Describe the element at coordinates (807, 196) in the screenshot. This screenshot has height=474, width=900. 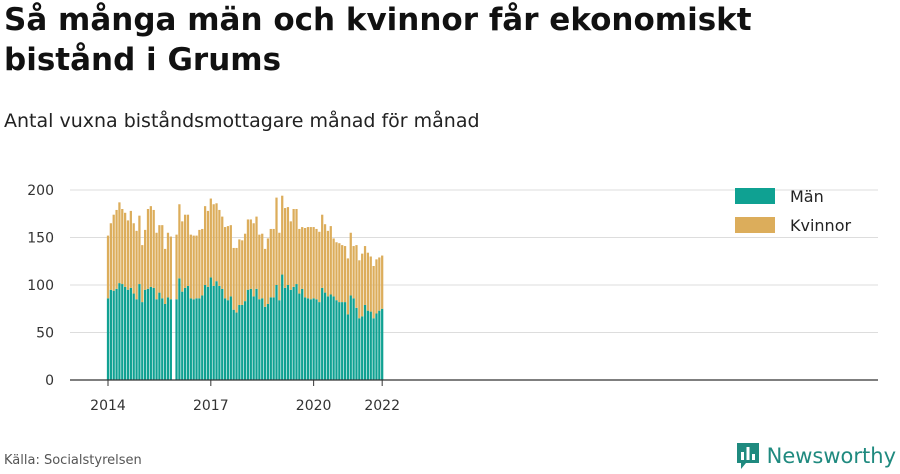
I see `legend-label-men: Män` at that location.